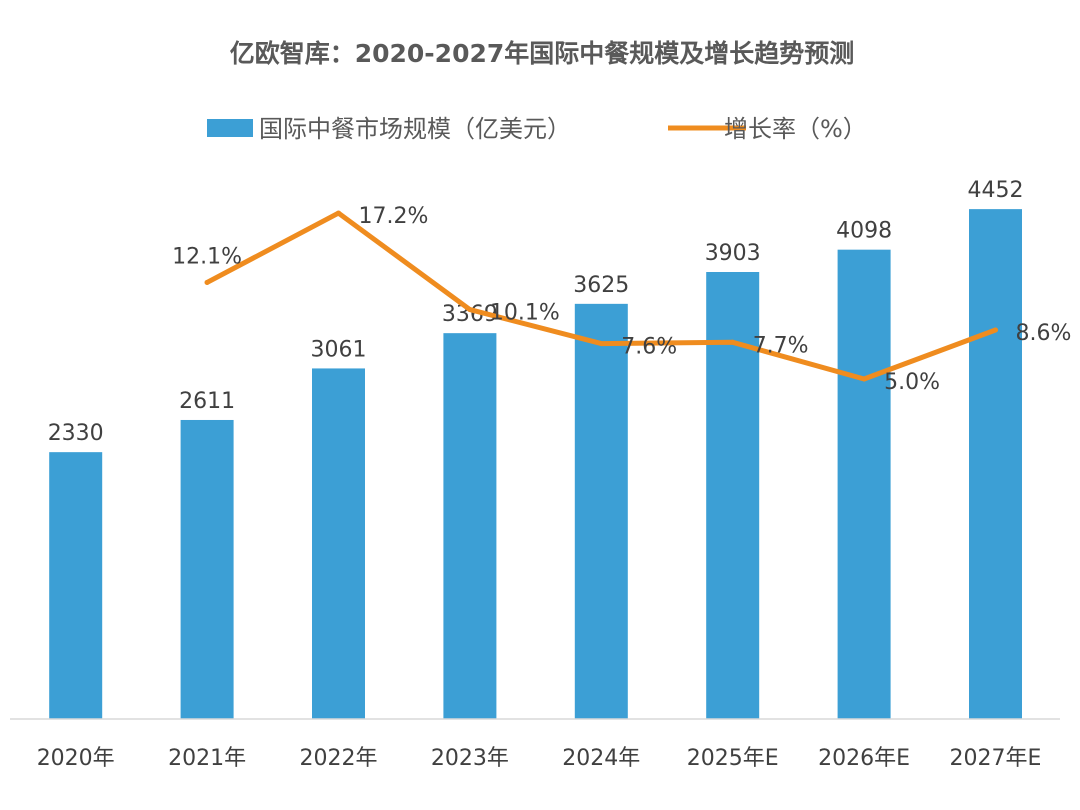 This screenshot has height=810, width=1080. Describe the element at coordinates (649, 347) in the screenshot. I see `growth-value-label-4: 7.6%` at that location.